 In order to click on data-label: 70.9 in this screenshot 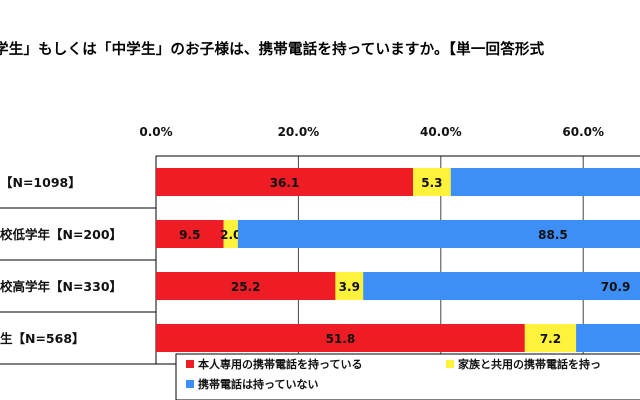, I will do `click(616, 287)`.